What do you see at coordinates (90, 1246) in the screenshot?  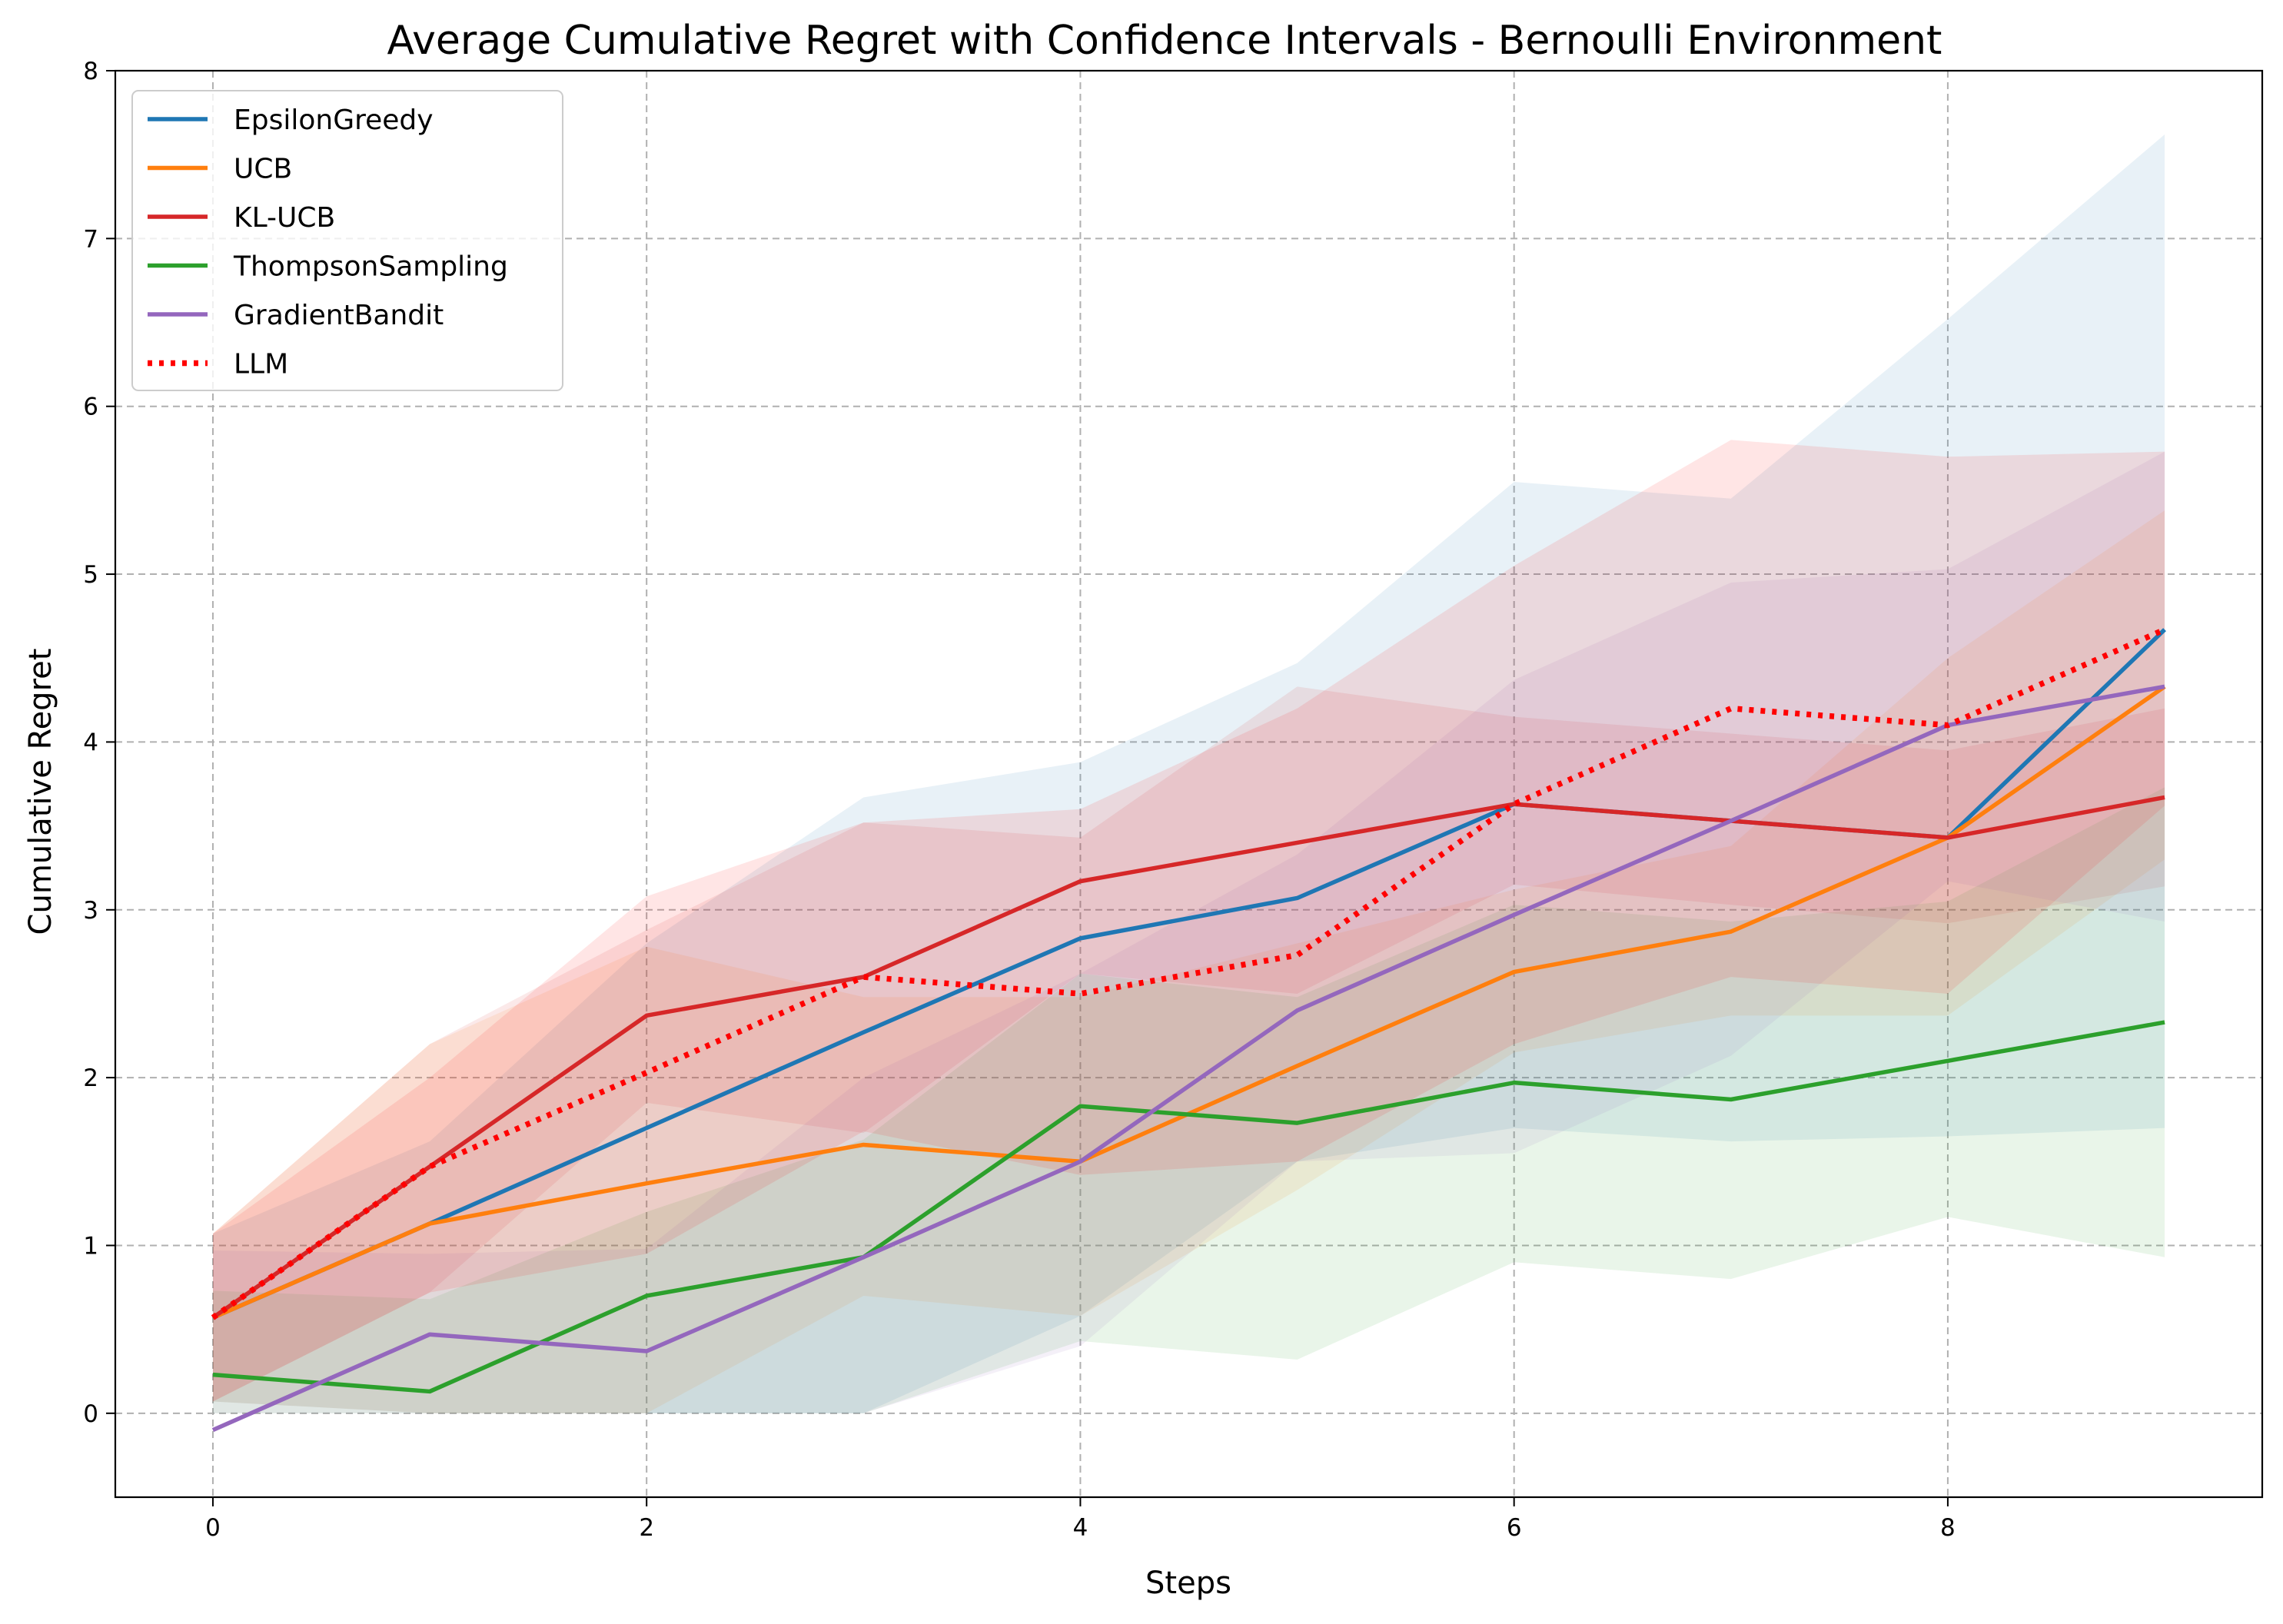 I see `y-tick-label: 1` at bounding box center [90, 1246].